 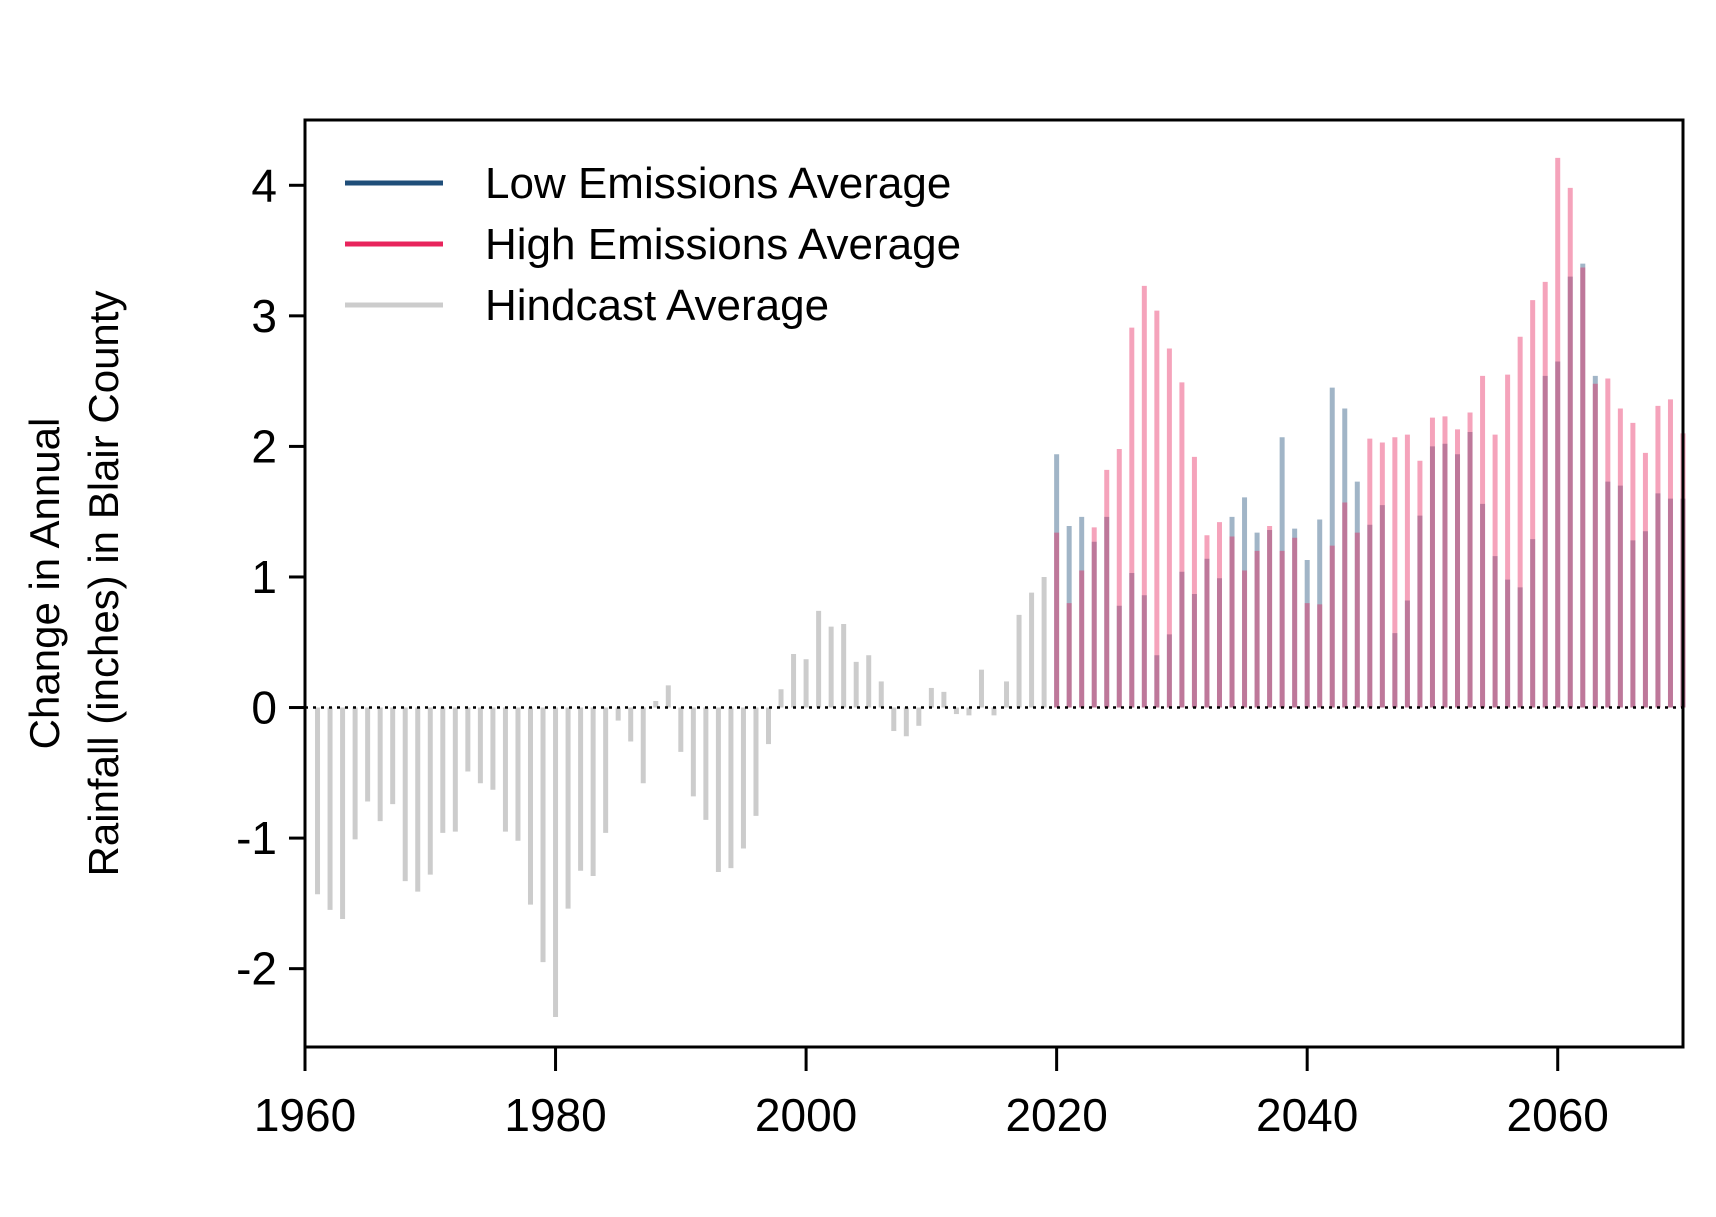 I want to click on y-tick-label: 1, so click(x=264, y=577).